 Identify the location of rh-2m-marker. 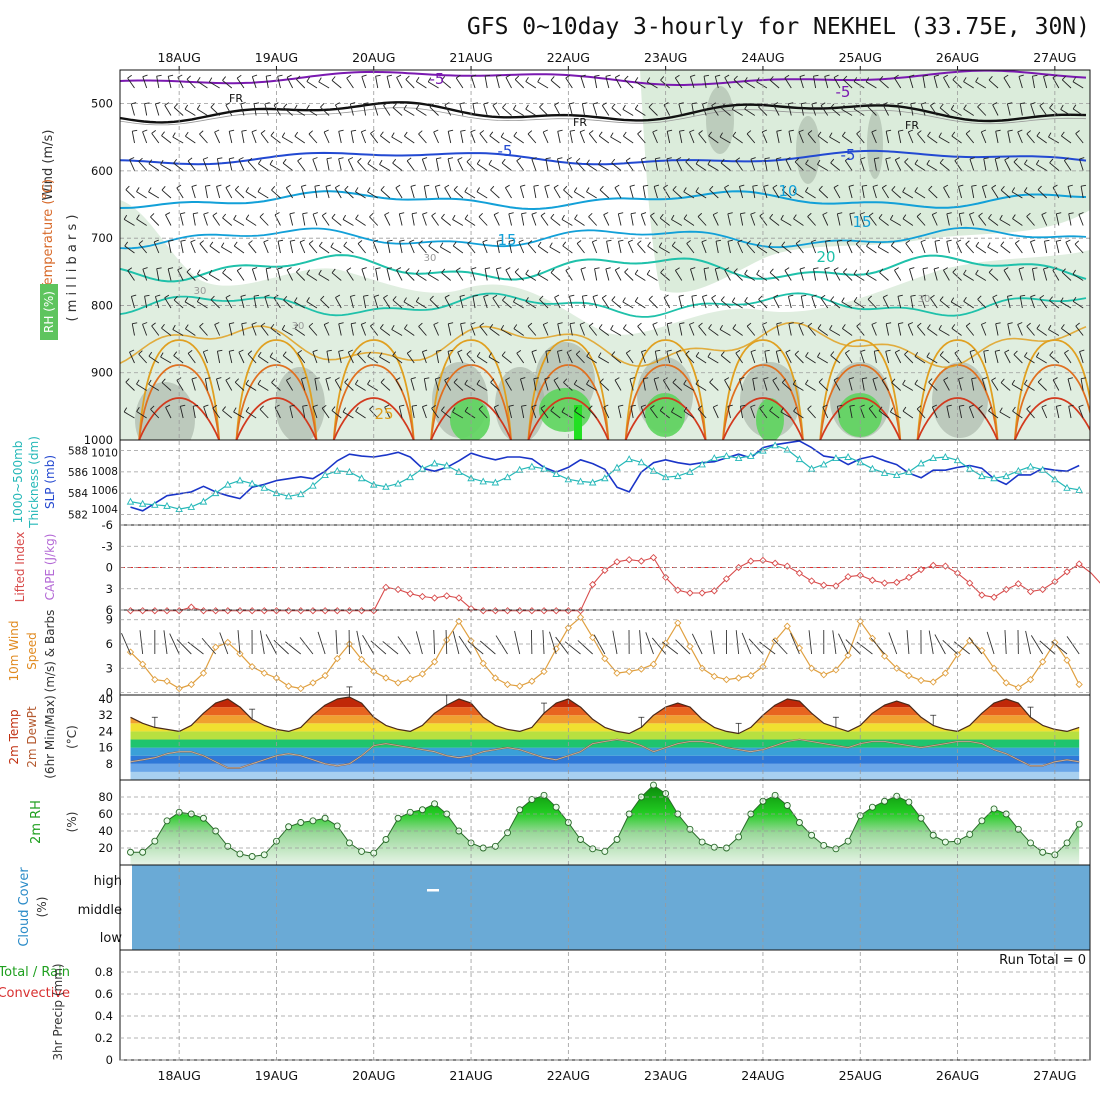
(507, 833).